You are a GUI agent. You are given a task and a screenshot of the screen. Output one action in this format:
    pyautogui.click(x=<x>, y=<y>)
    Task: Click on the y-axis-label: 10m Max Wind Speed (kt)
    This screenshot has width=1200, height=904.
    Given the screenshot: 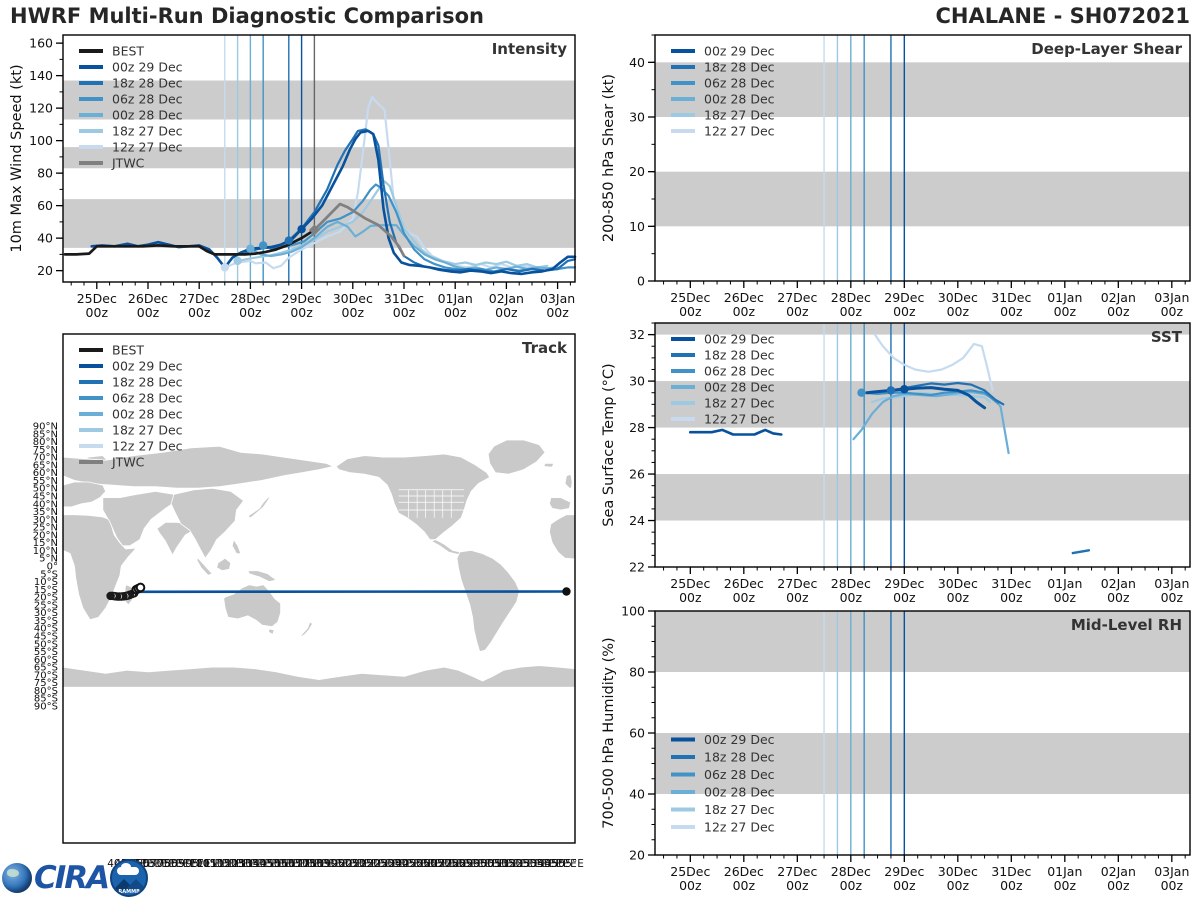 What is the action you would take?
    pyautogui.click(x=17, y=158)
    